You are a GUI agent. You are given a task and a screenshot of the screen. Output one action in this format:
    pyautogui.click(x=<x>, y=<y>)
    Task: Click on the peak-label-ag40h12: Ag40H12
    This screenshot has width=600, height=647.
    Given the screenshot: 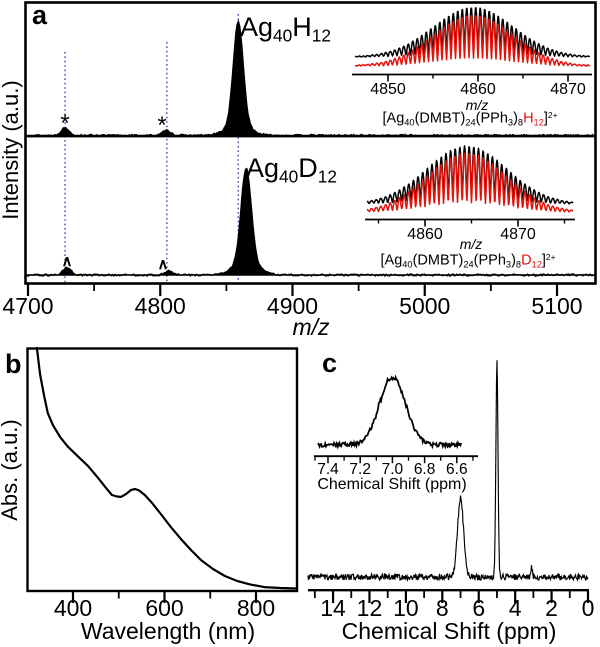 What is the action you would take?
    pyautogui.click(x=285, y=29)
    